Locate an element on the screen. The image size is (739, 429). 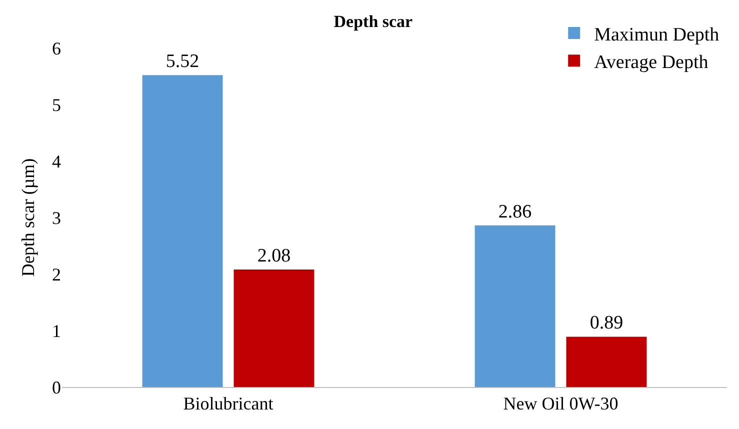
y-tick-label: 5 is located at coordinates (56, 104).